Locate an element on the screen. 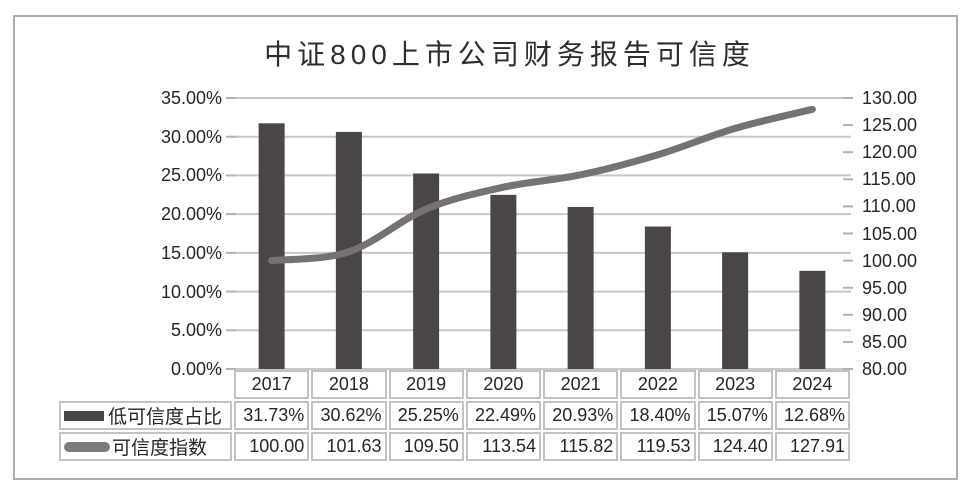 The height and width of the screenshot is (494, 976). legend-cell-line: 可信度指数 is located at coordinates (145, 446).